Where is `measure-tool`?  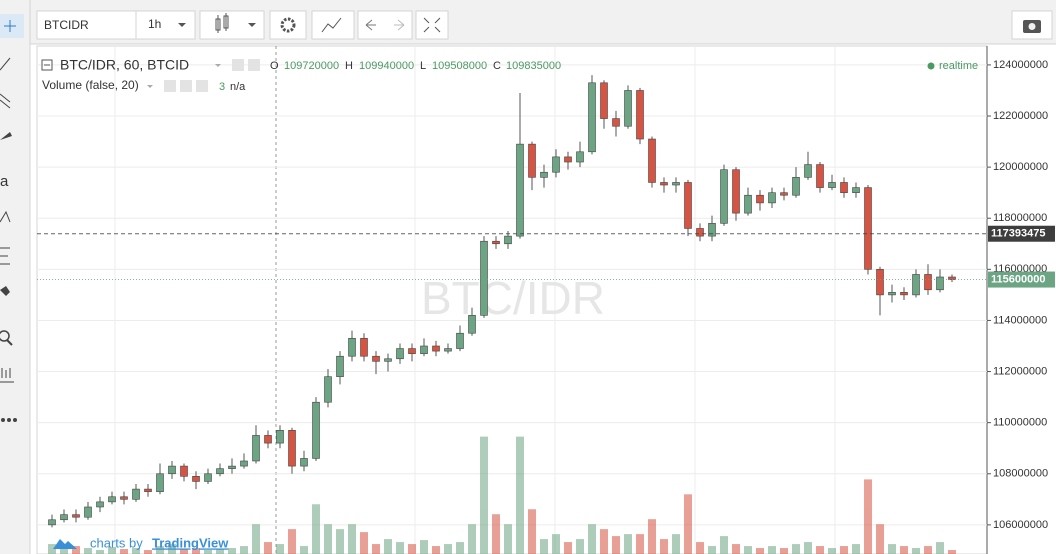
measure-tool is located at coordinates (7, 375).